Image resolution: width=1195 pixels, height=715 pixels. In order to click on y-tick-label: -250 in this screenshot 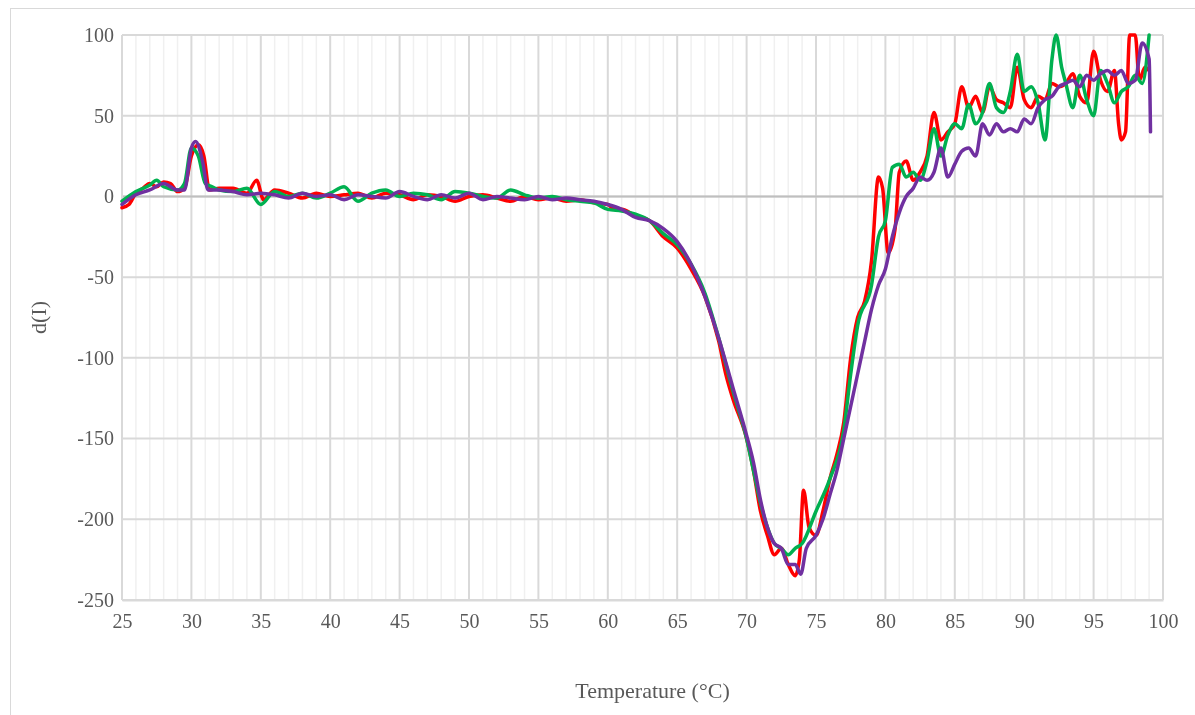, I will do `click(95, 599)`.